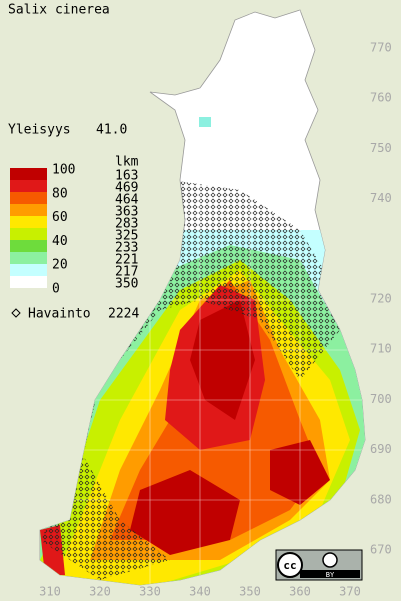 This screenshot has width=401, height=601. Describe the element at coordinates (200, 592) in the screenshot. I see `easting-label: 340` at that location.